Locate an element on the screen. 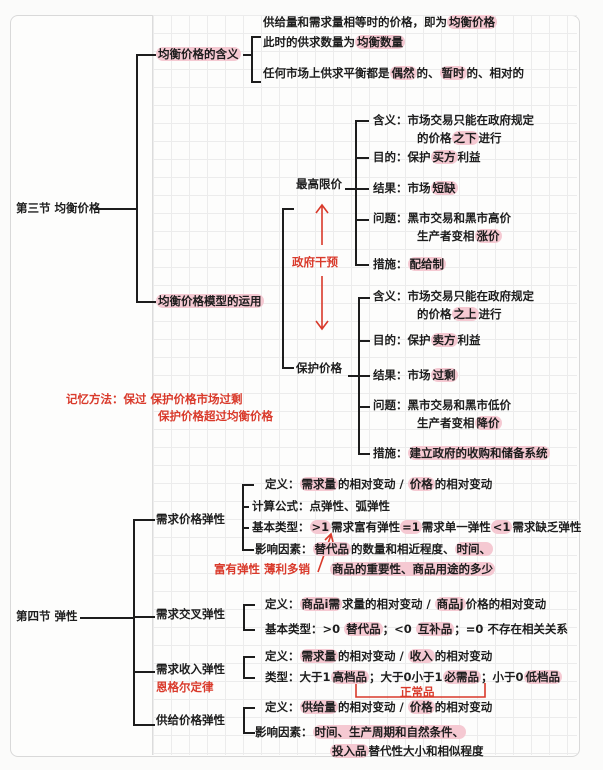  supply-price-item: 定义： 供给量 的相对变动 / 价格 的相对变动 is located at coordinates (378, 707).